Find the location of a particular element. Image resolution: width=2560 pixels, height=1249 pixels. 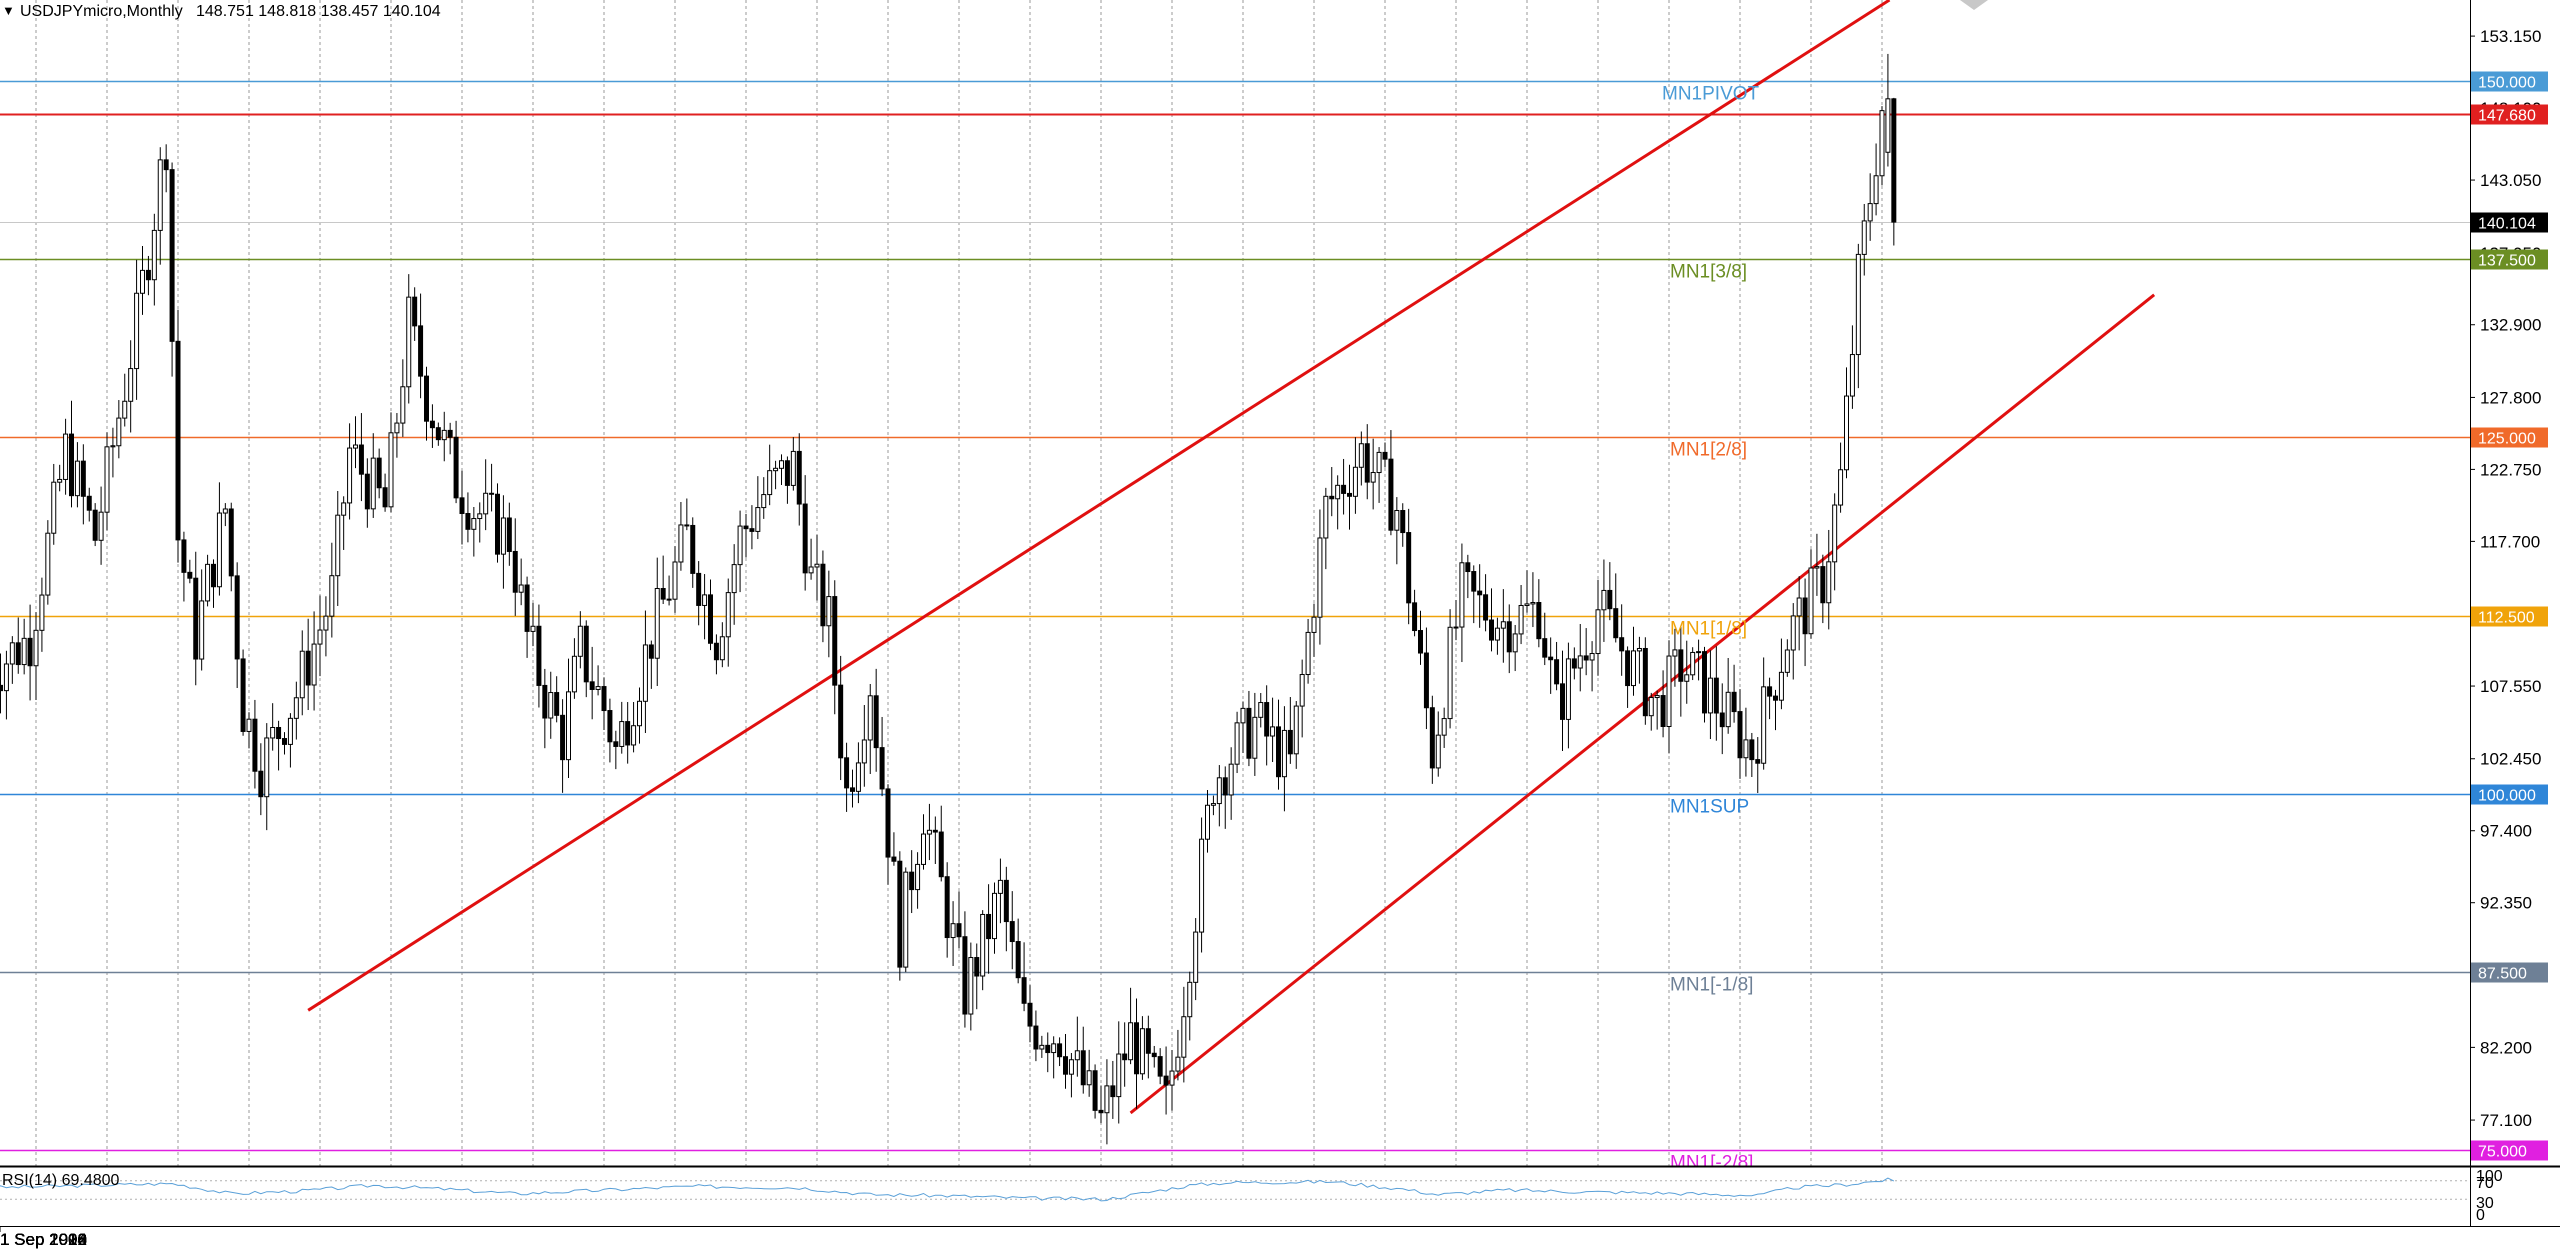

price-axis-label: 77.100 is located at coordinates (2506, 1120).